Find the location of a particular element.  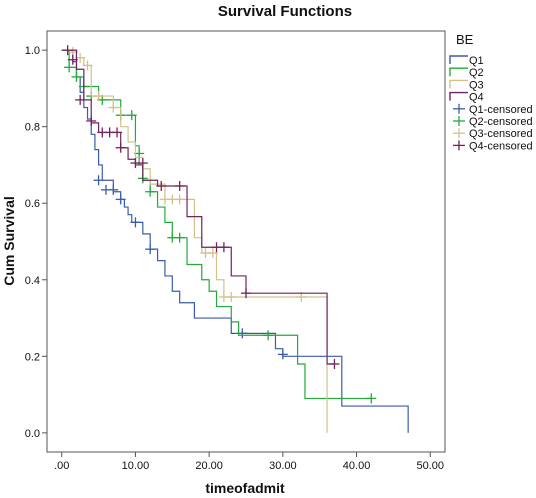

y-tick-label: 0.6 is located at coordinates (32, 204).